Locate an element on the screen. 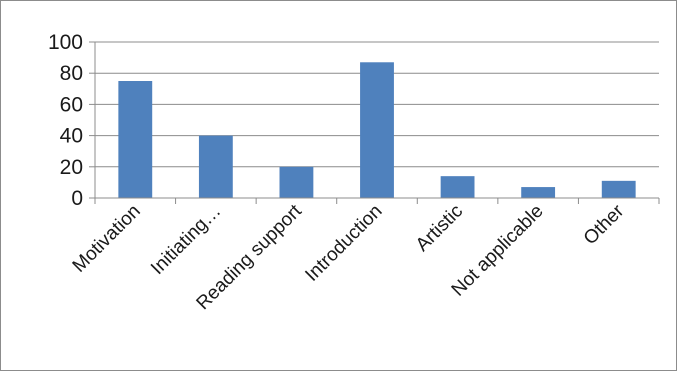  y-tick-label: 100 is located at coordinates (65, 42).